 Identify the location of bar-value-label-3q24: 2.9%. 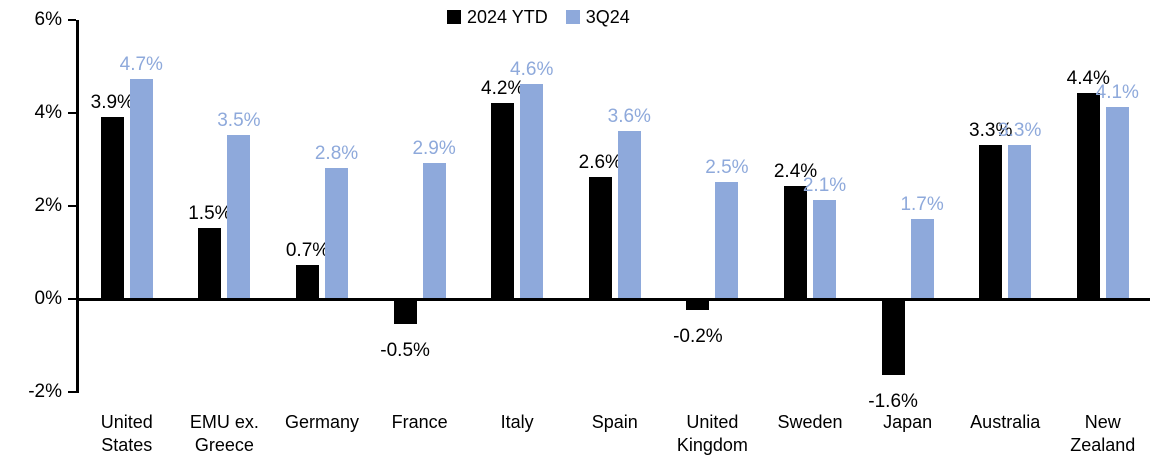
(434, 149).